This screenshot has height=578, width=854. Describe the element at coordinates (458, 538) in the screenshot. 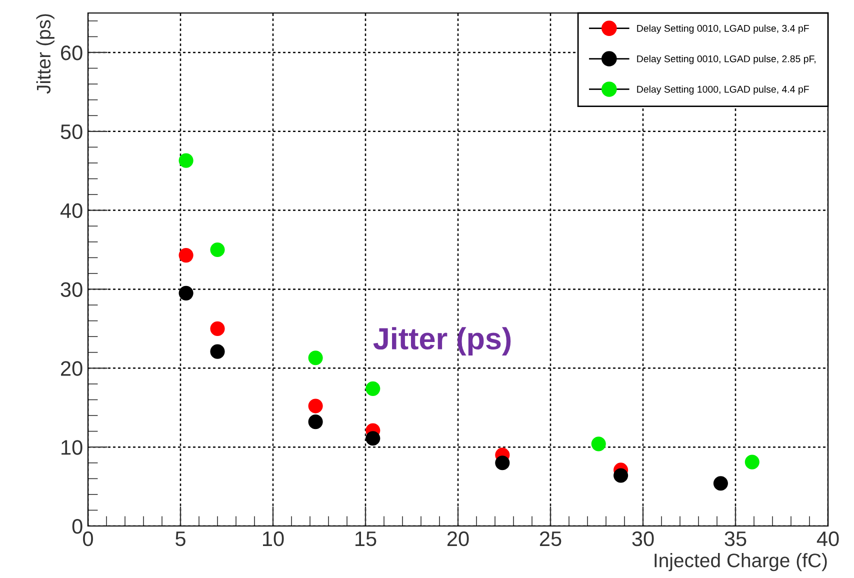

I see `x-tick-label: 20` at that location.